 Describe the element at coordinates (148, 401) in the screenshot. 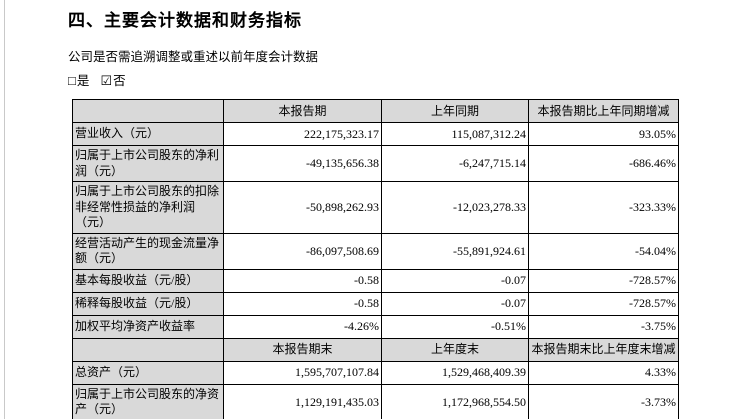

I see `row-label: 归属于上市公司股东的净资产（元）` at that location.